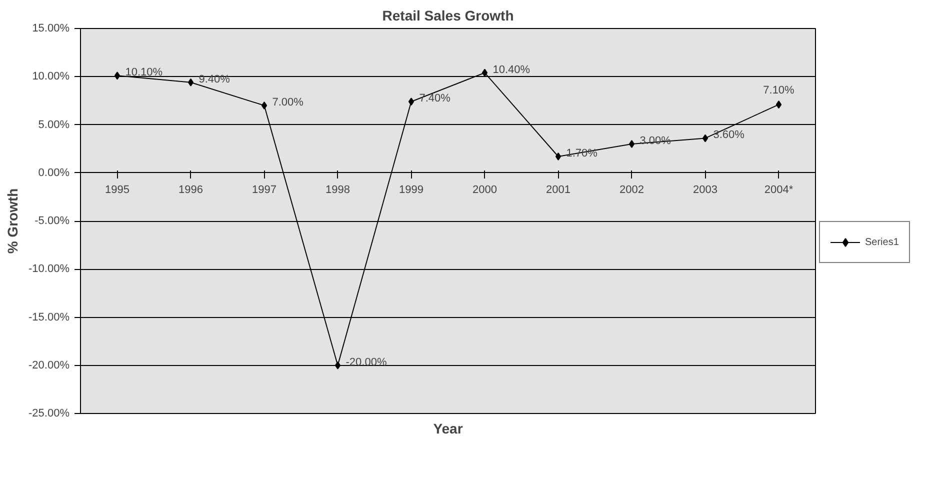 Image resolution: width=949 pixels, height=488 pixels. What do you see at coordinates (288, 102) in the screenshot?
I see `data-label: 7.00%` at bounding box center [288, 102].